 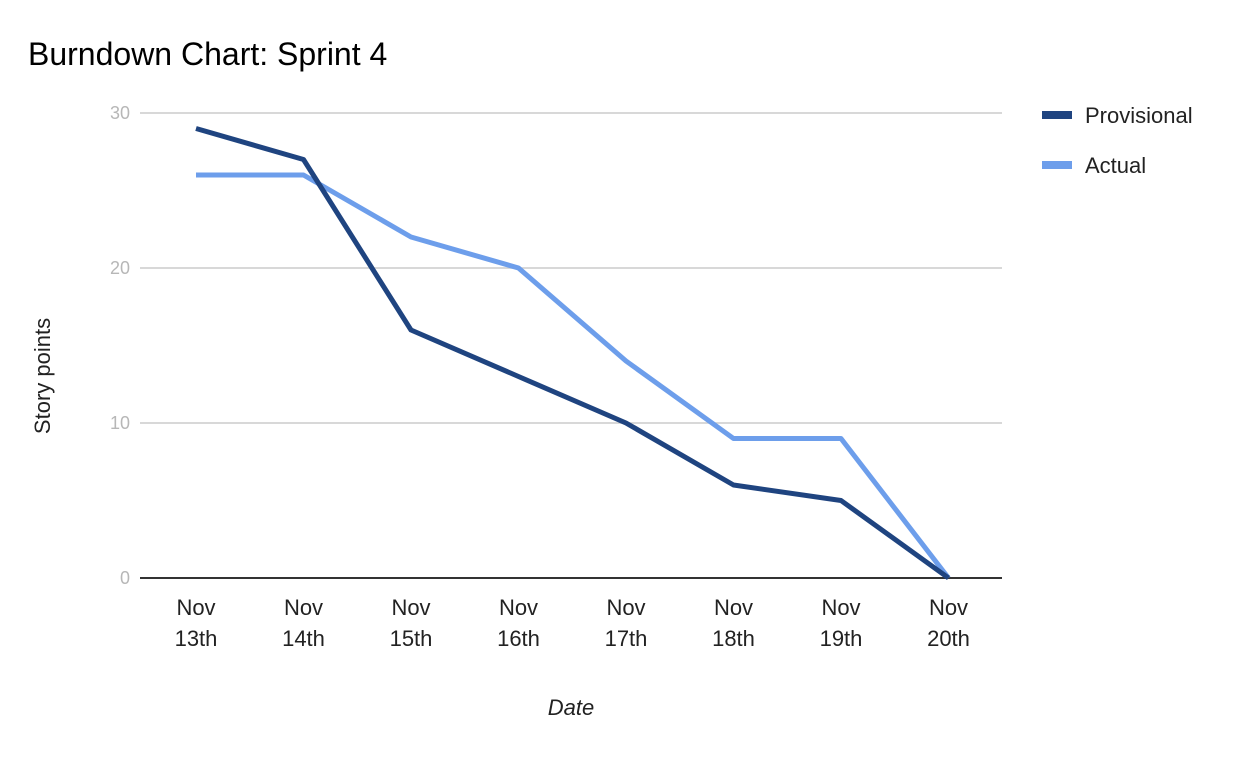 What do you see at coordinates (571, 707) in the screenshot?
I see `x-axis-label: Date` at bounding box center [571, 707].